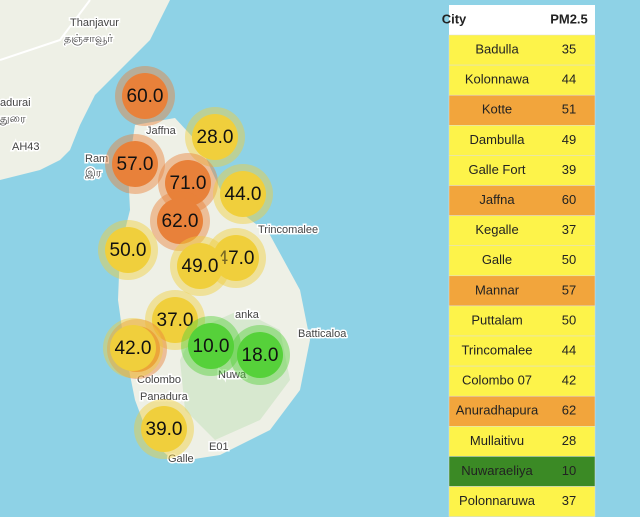 Image resolution: width=640 pixels, height=517 pixels. What do you see at coordinates (569, 289) in the screenshot?
I see `pm-cell: 57` at bounding box center [569, 289].